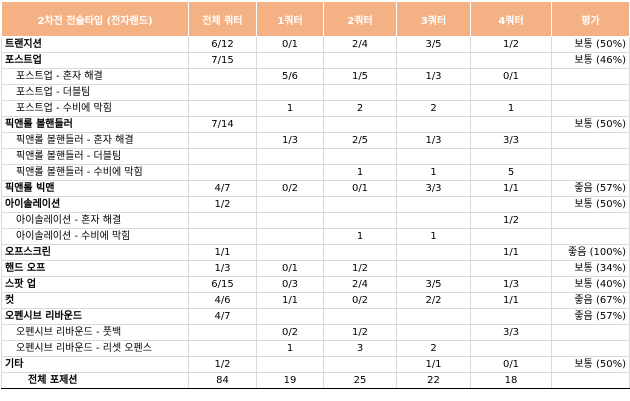 The image size is (630, 401). I want to click on table-row: 포스트업 - 혼자 해결 5/6 1/5 1/3 0/1, so click(315, 76).